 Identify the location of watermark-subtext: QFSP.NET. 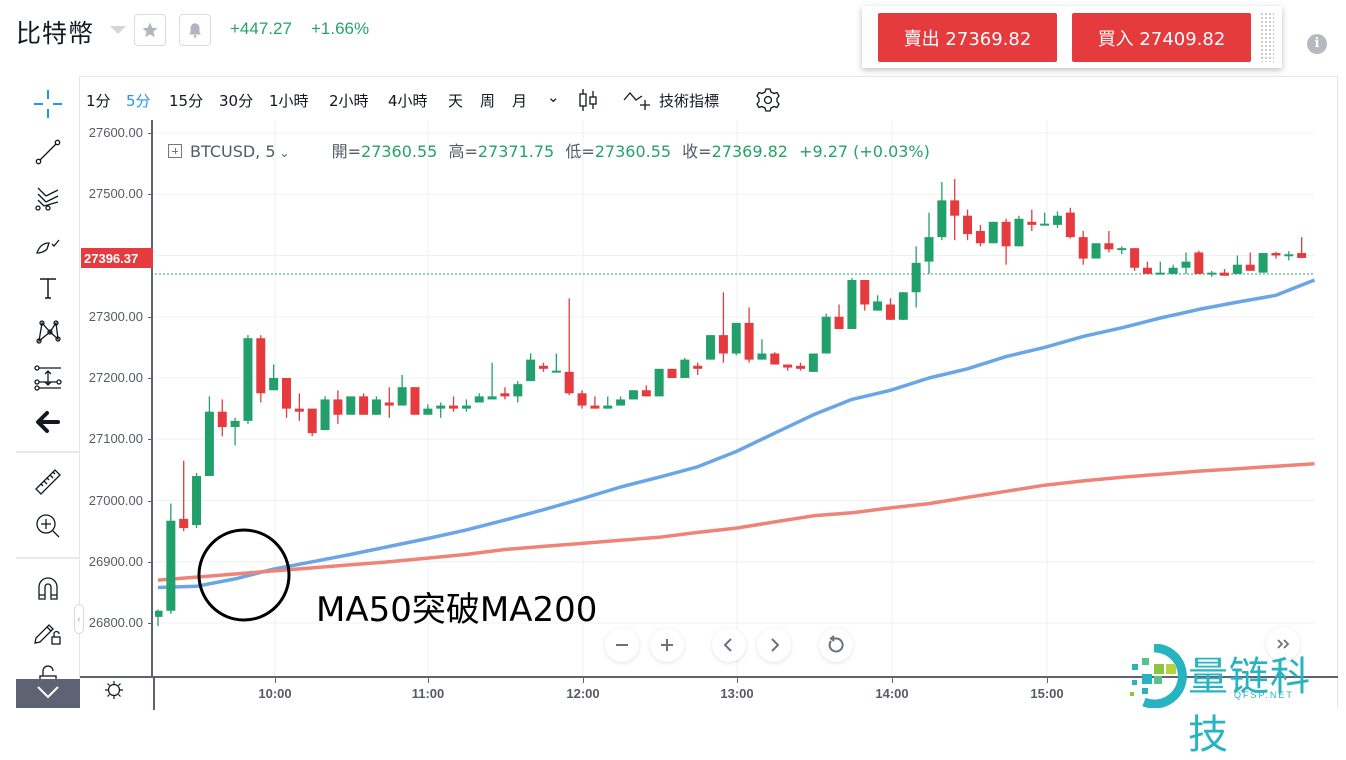
(1264, 695).